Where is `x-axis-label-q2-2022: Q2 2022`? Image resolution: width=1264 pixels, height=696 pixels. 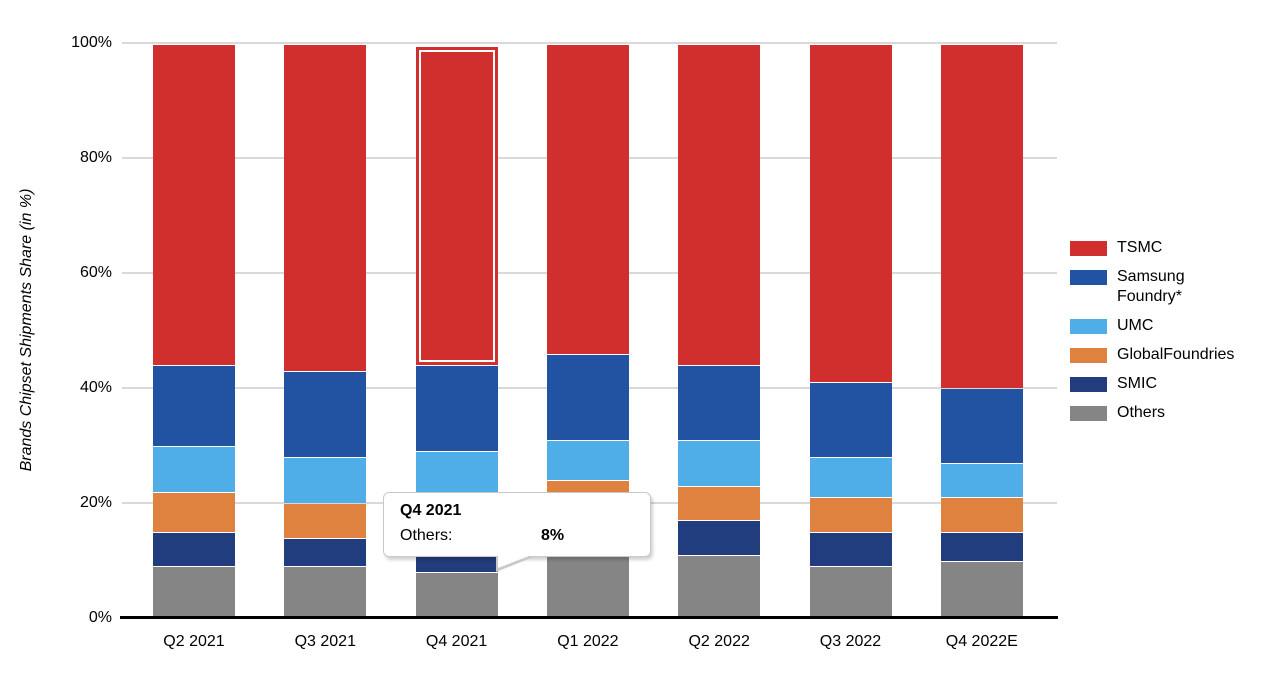
x-axis-label-q2-2022: Q2 2022 is located at coordinates (719, 641).